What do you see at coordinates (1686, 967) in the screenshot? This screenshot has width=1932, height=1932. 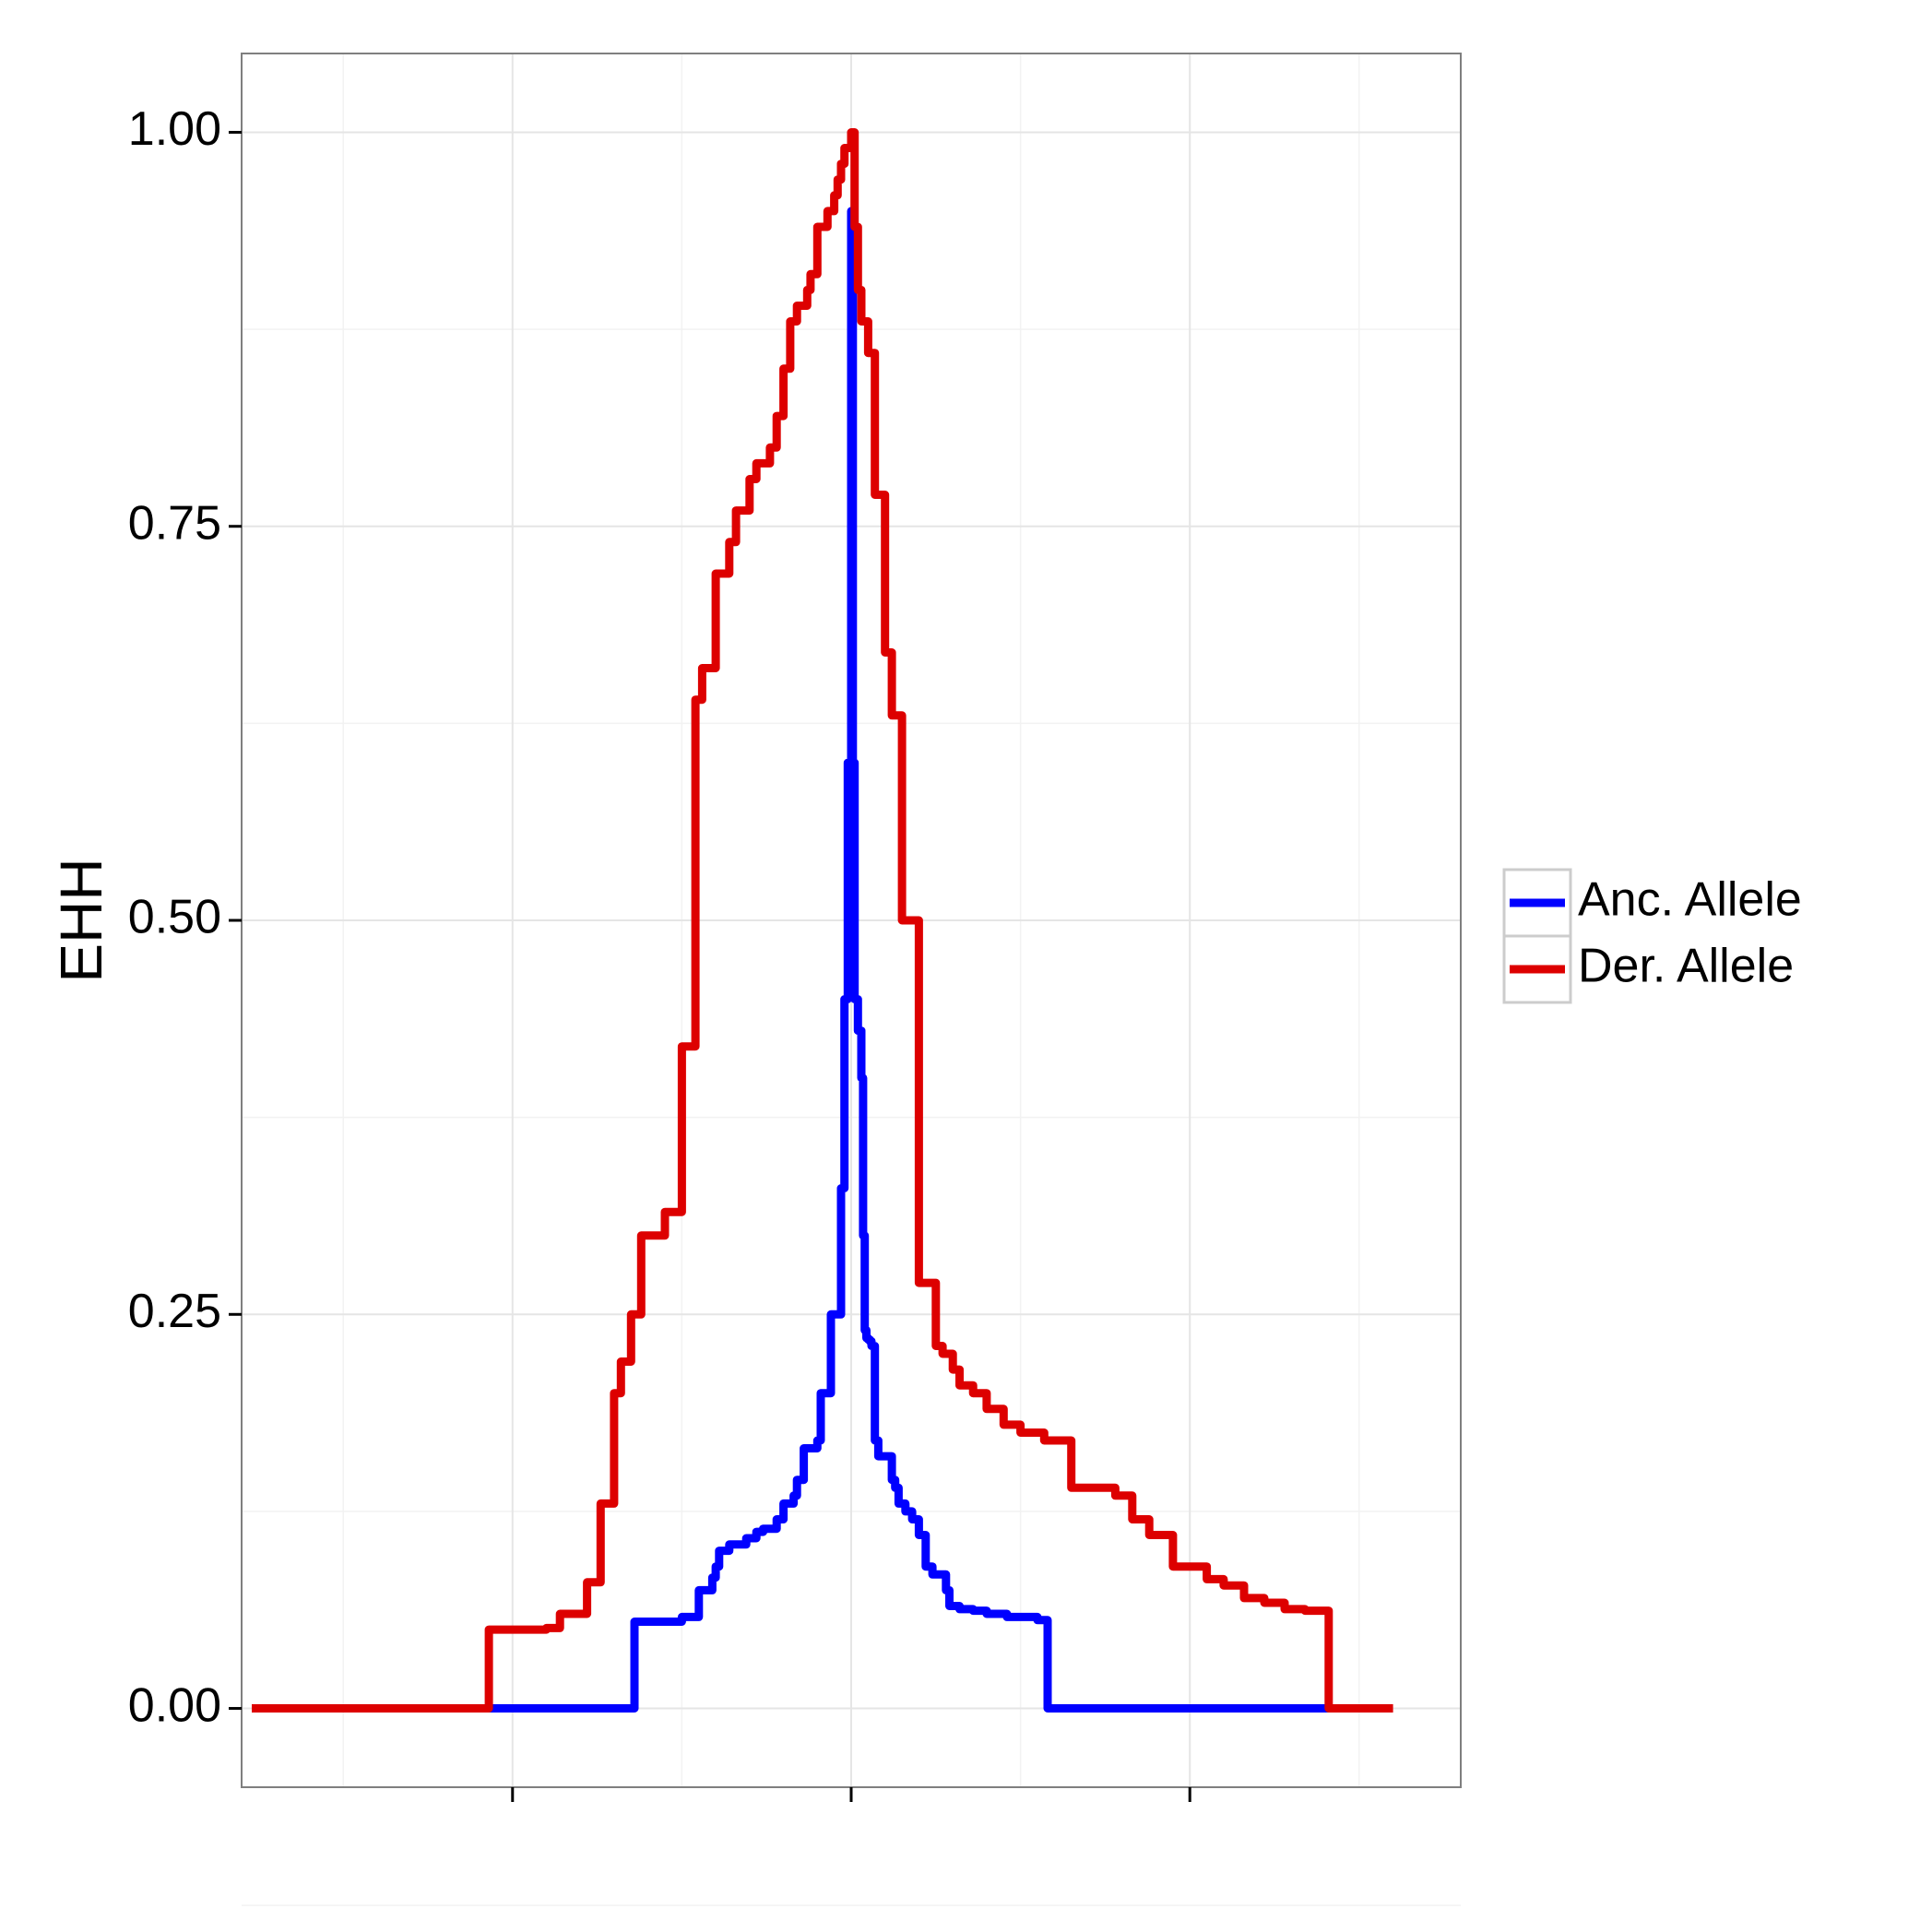 I see `legend-label: Der. Allele` at bounding box center [1686, 967].